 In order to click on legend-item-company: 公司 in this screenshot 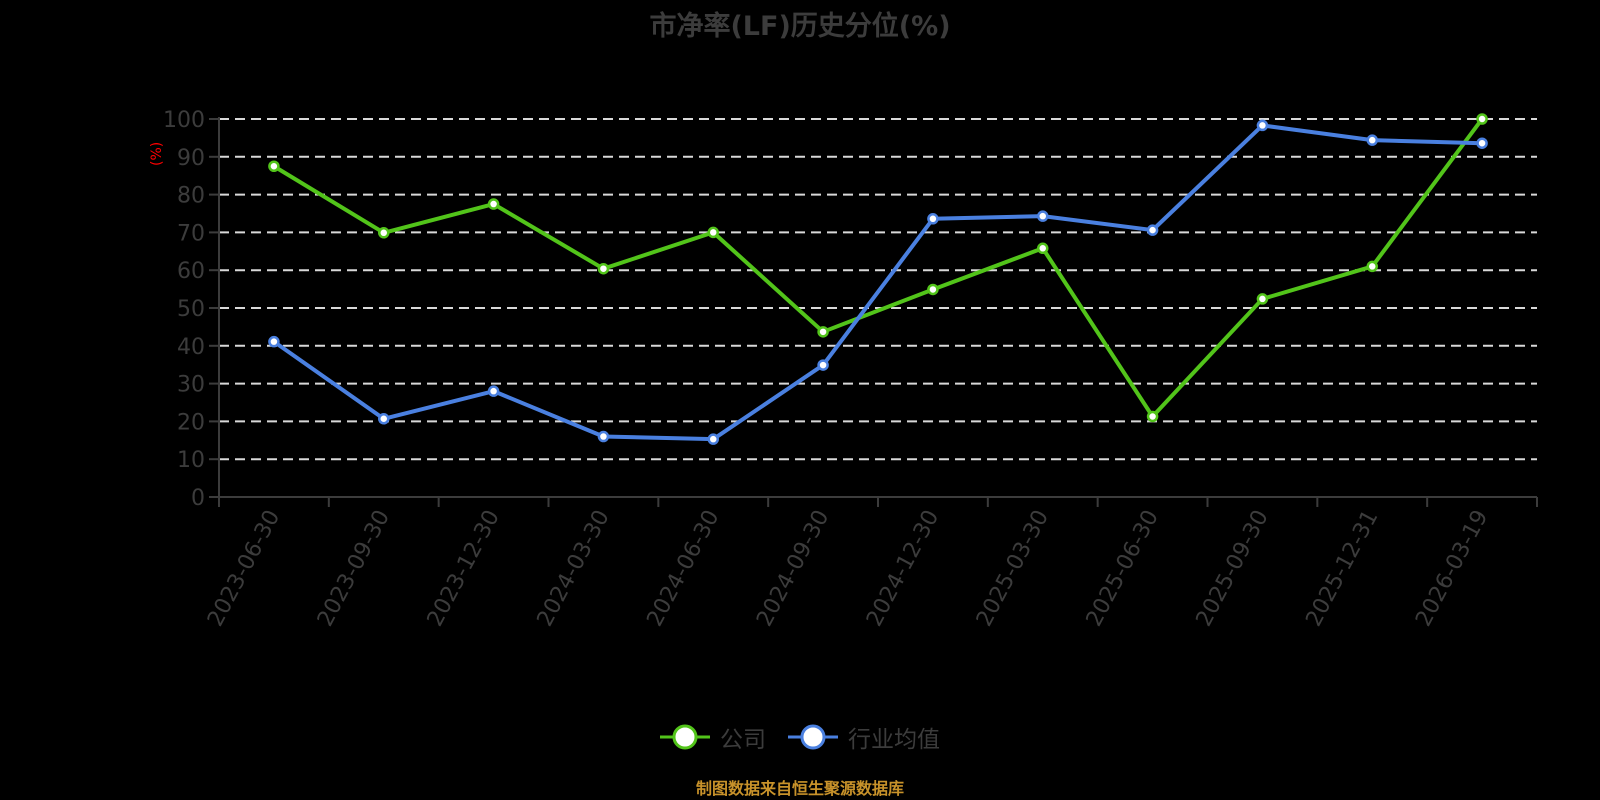, I will do `click(713, 737)`.